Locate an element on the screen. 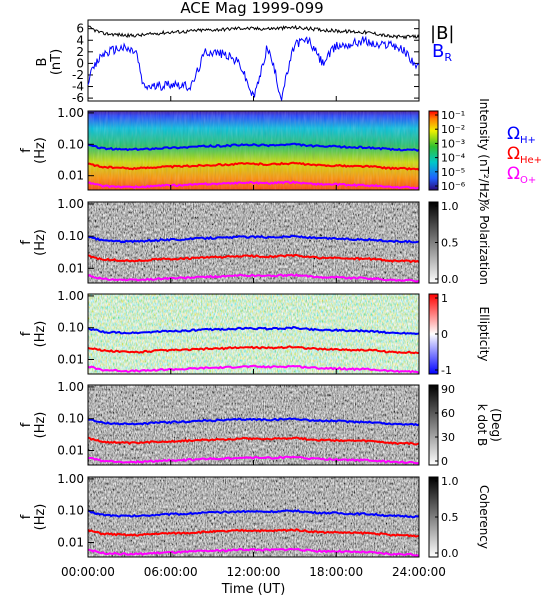 Image resolution: width=550 pixels, height=600 pixels. b-ylabel-top: B is located at coordinates (42, 62).